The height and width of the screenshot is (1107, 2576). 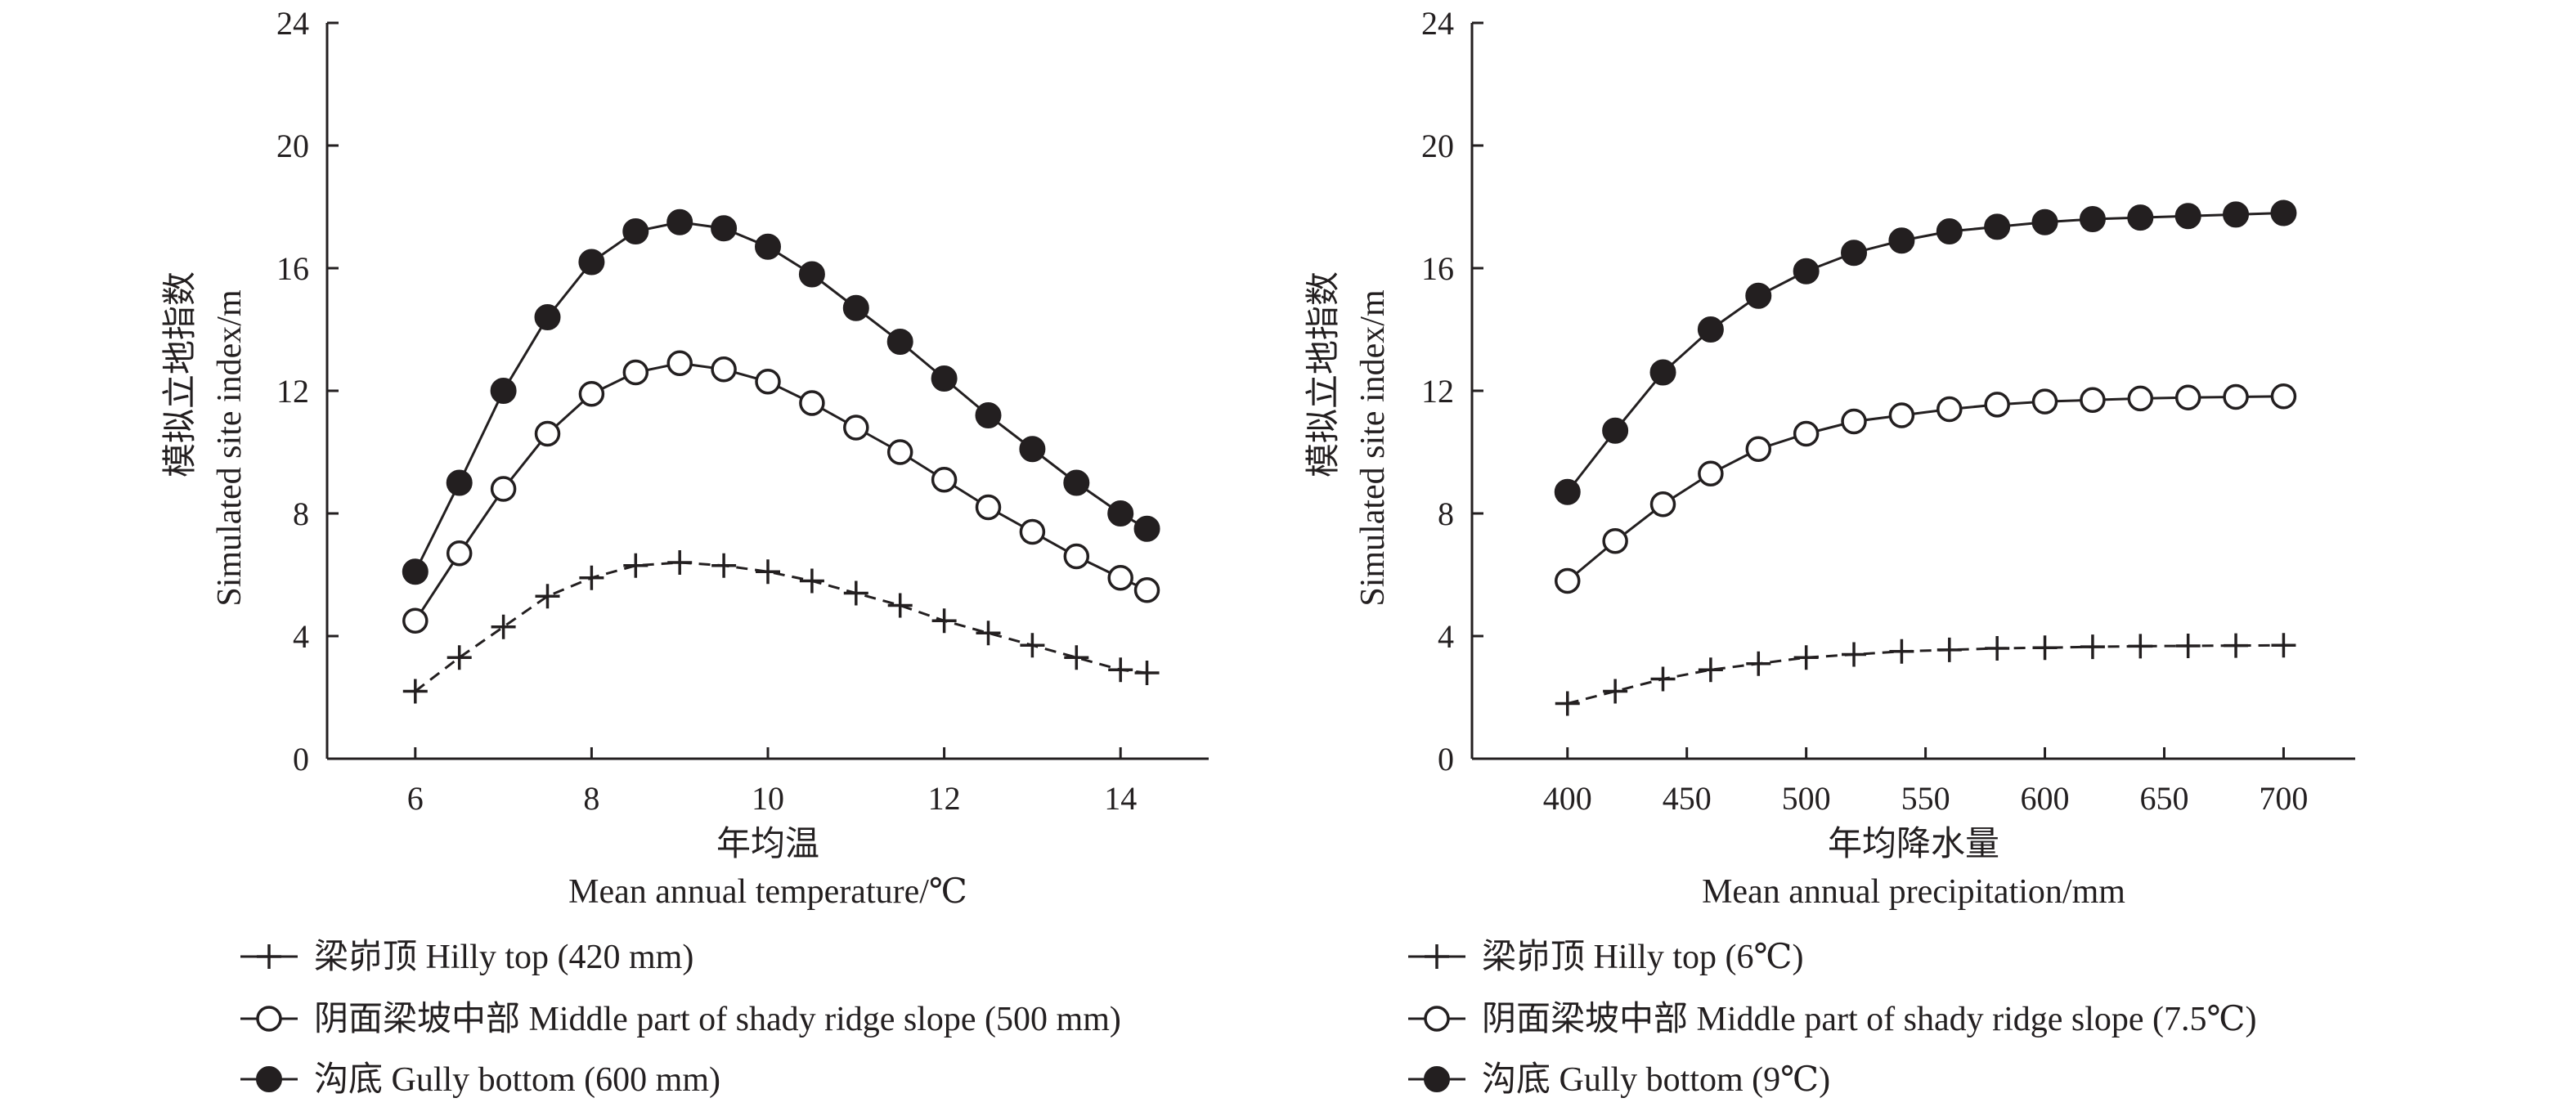 I want to click on legend-entry: 沟底 Gully bottom (9℃), so click(x=1619, y=1080).